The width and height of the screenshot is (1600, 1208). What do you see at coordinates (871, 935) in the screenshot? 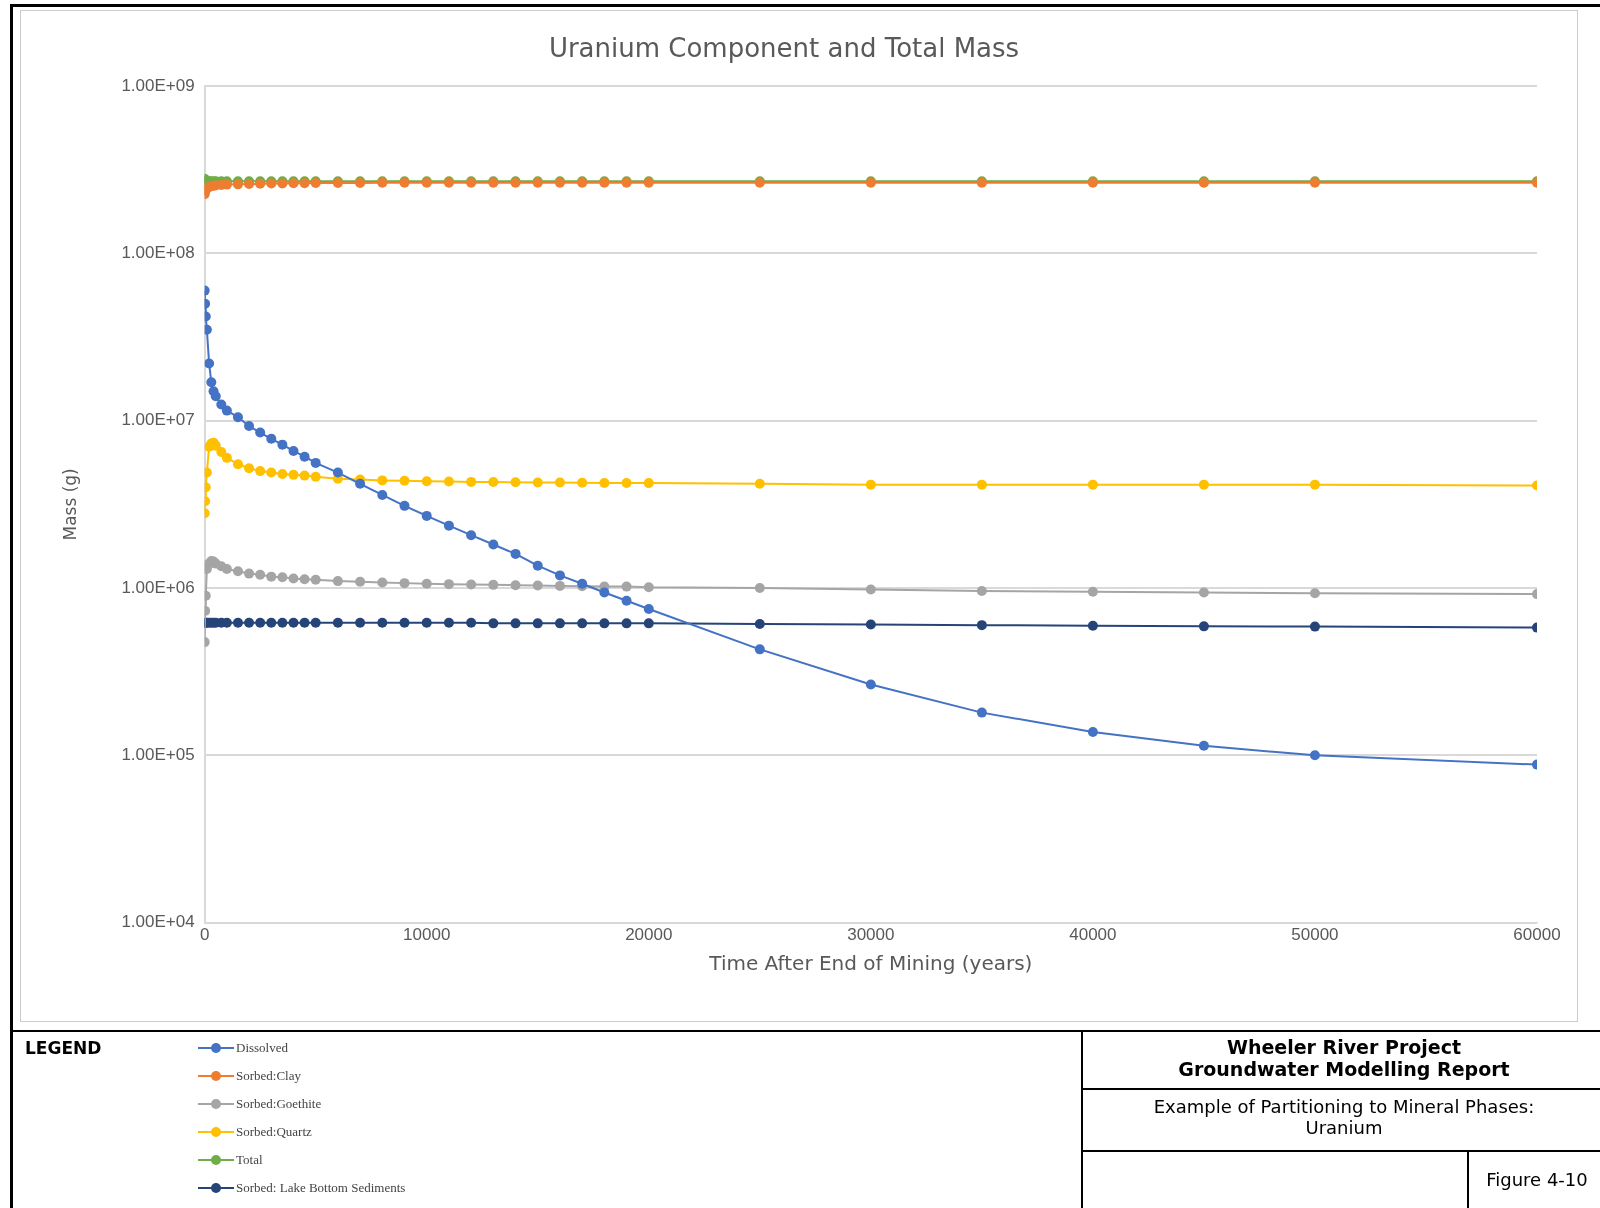
I see `x-tick-label: 30000` at bounding box center [871, 935].